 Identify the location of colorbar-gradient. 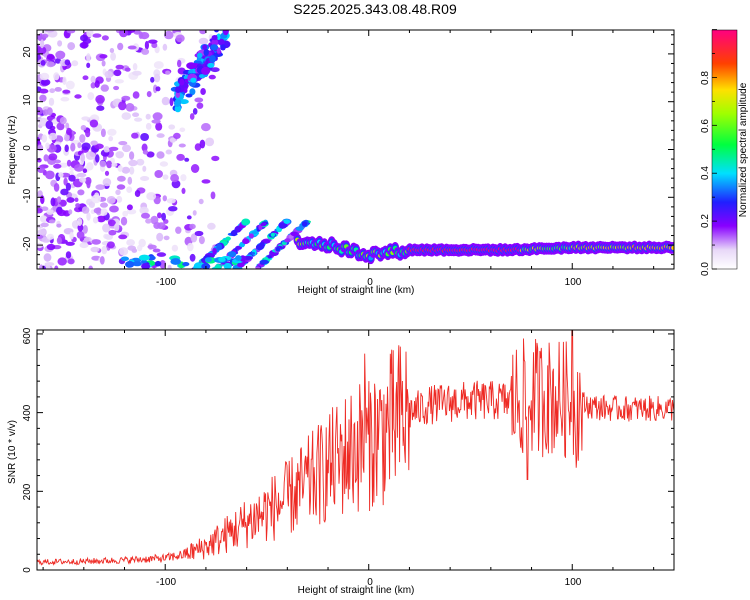
(724, 149).